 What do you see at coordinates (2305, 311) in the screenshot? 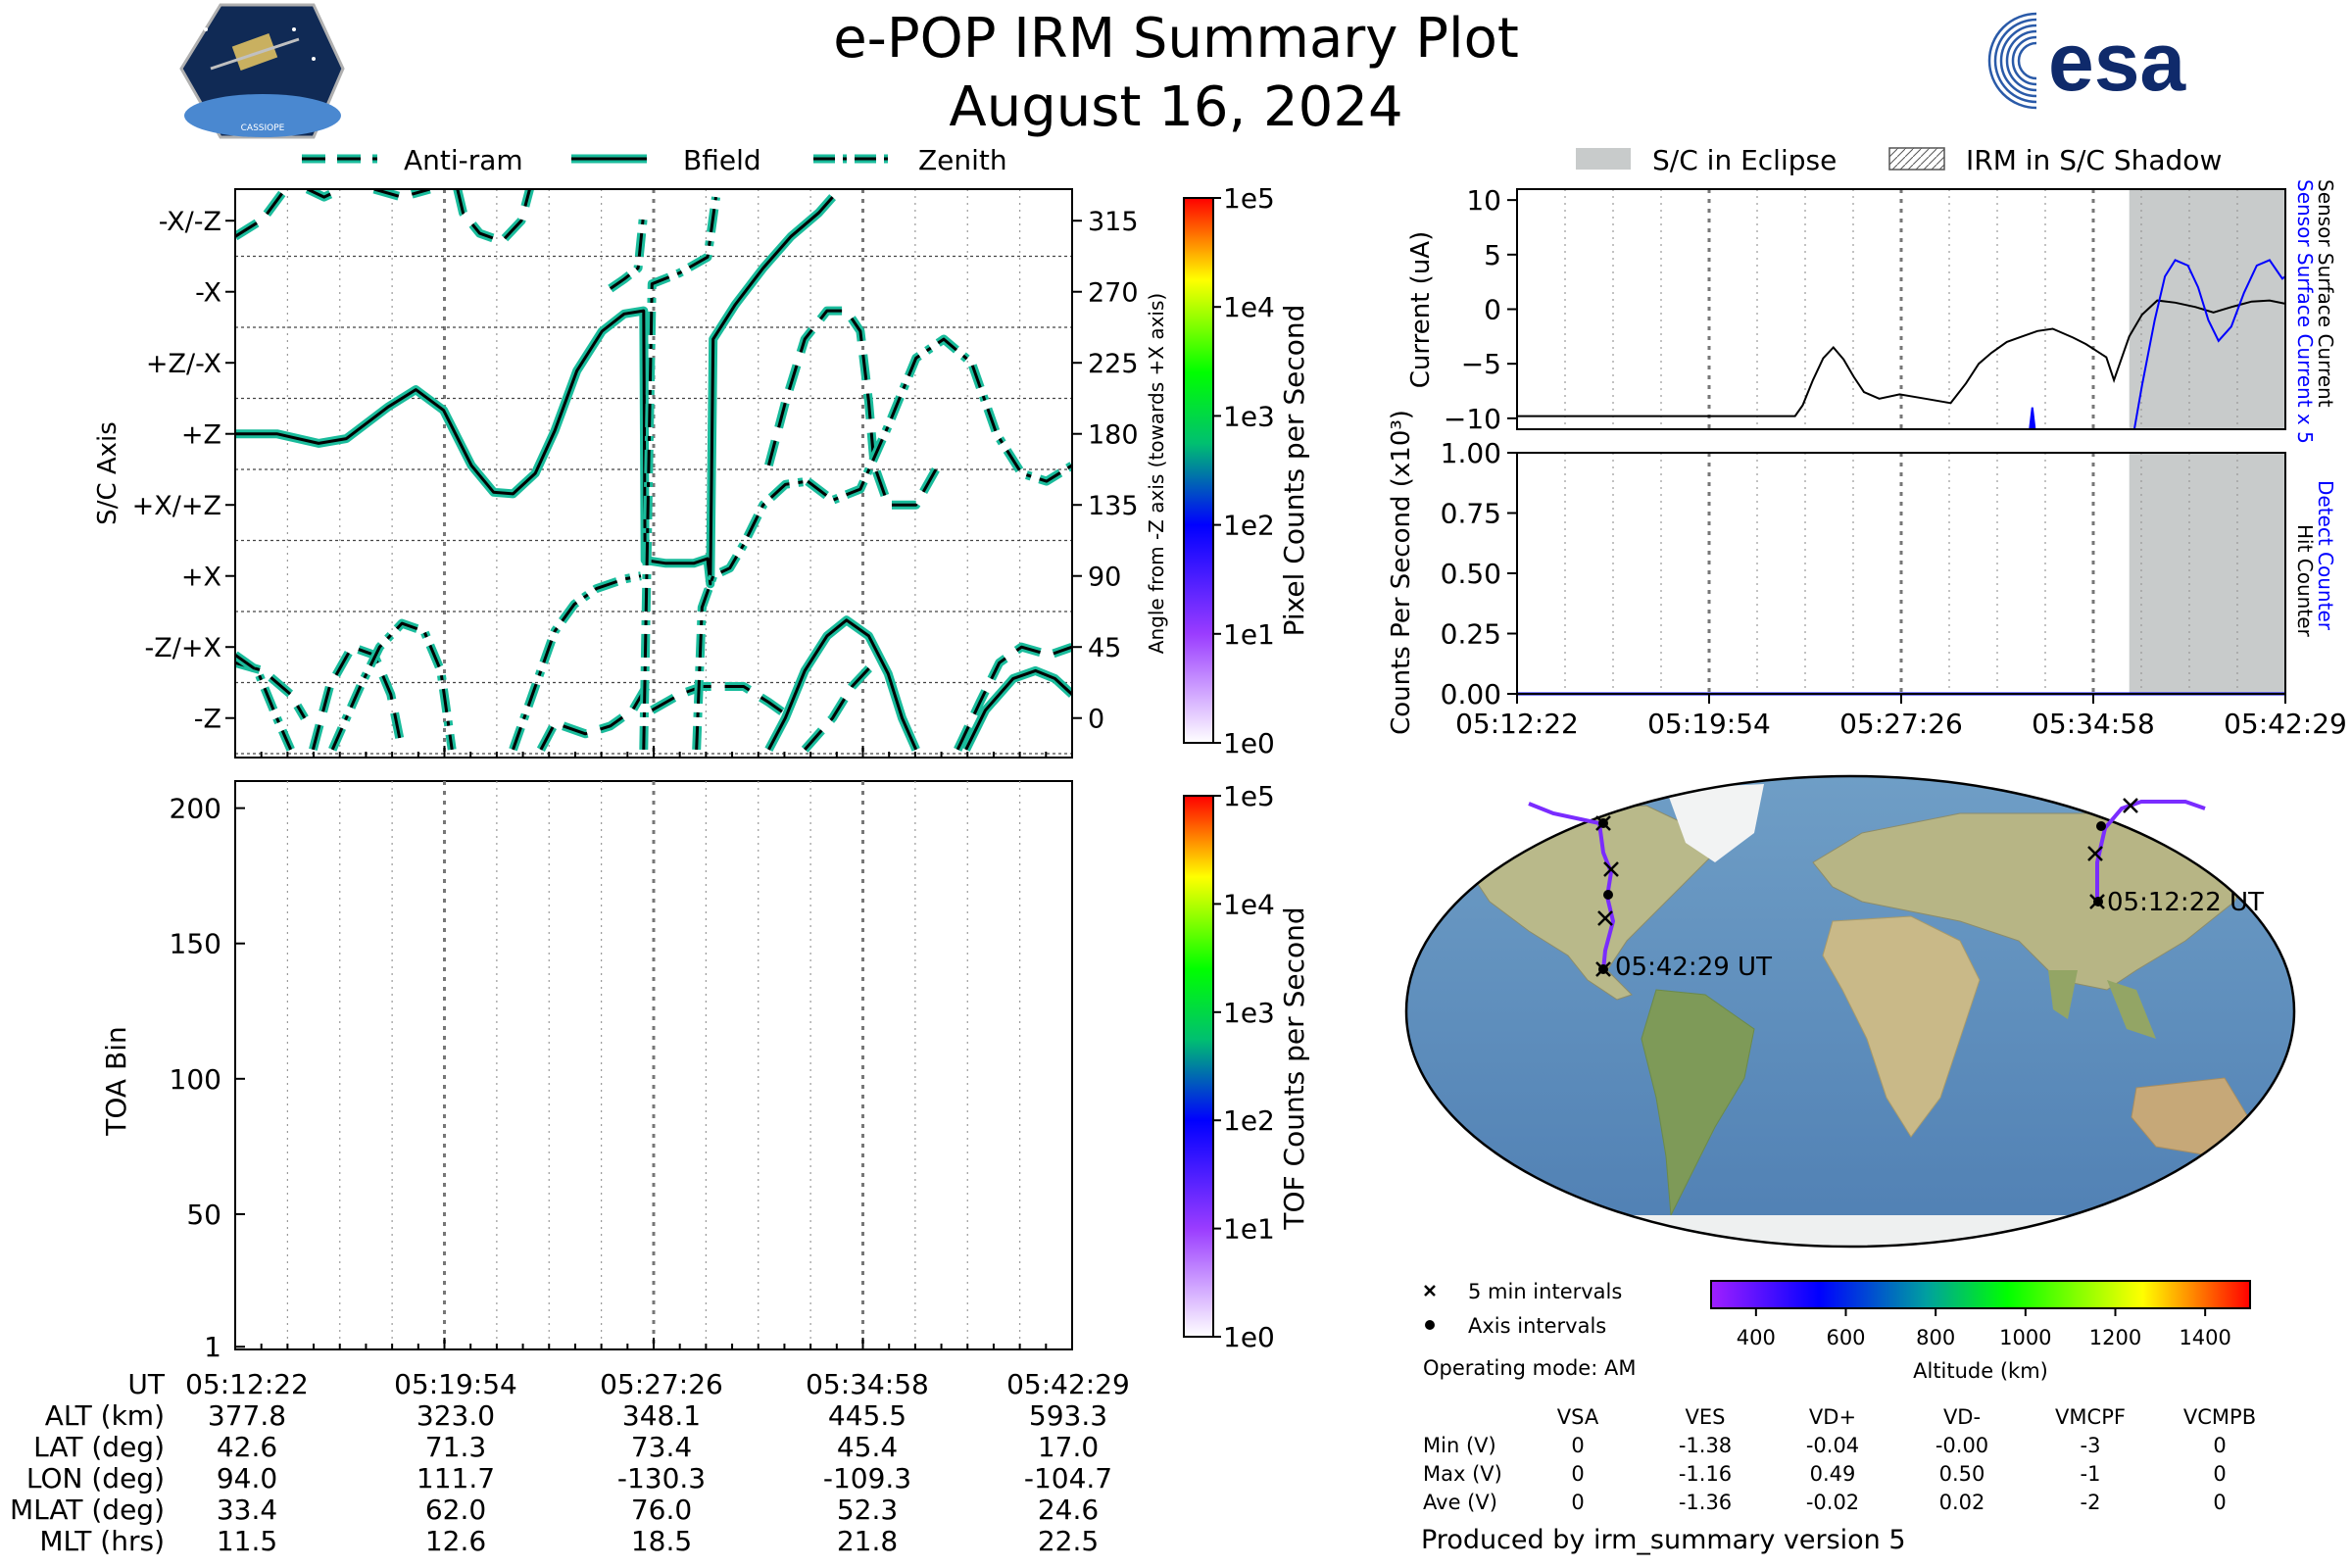
I see `current-right-label-blue: Sensor Surface Current x 5` at bounding box center [2305, 311].